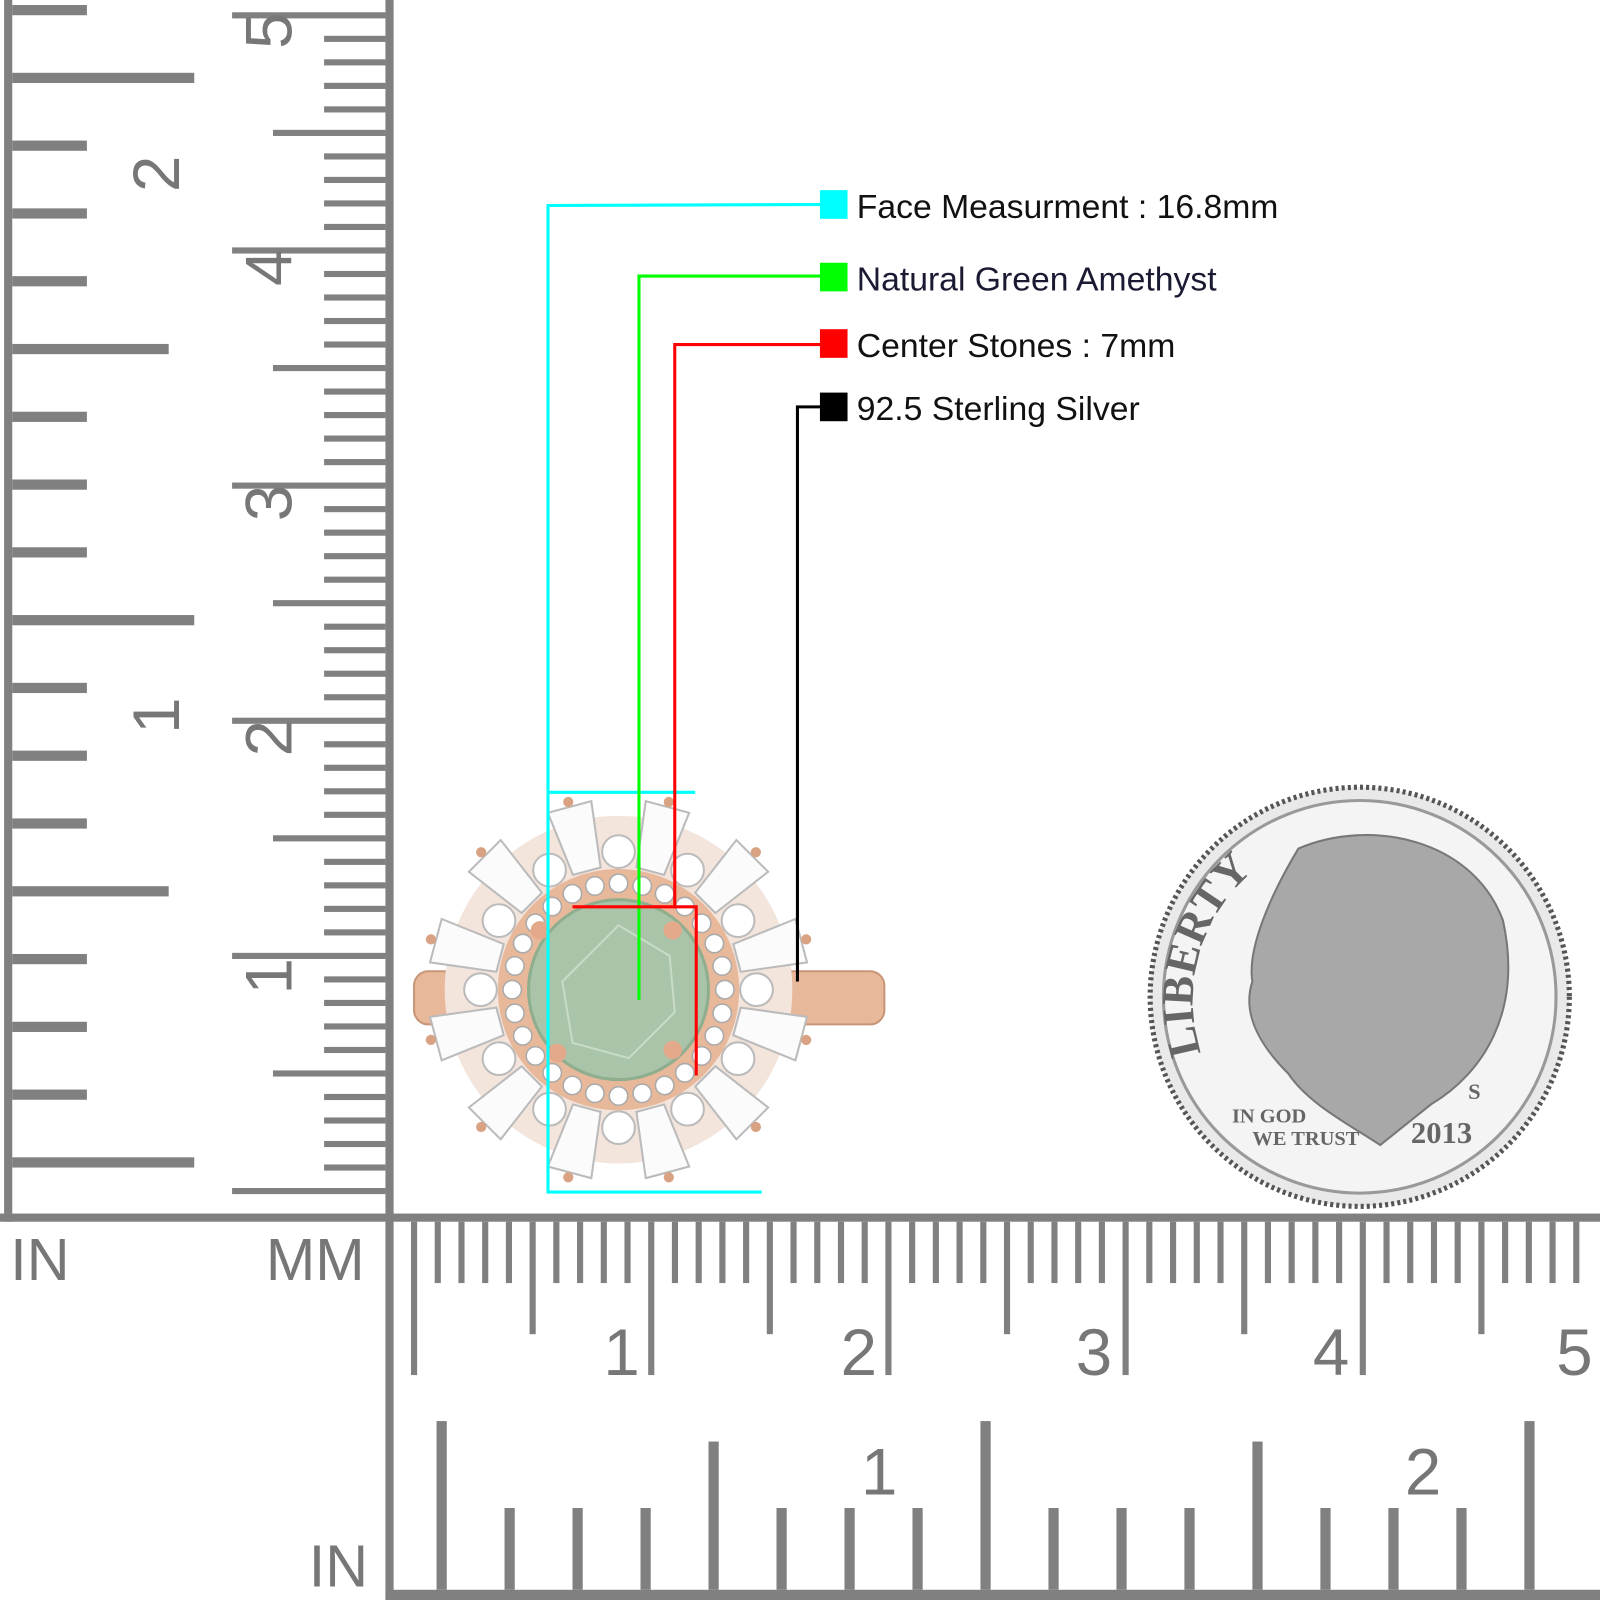 This screenshot has height=1600, width=1600. I want to click on bottom-inch-label-2: 2, so click(1423, 1472).